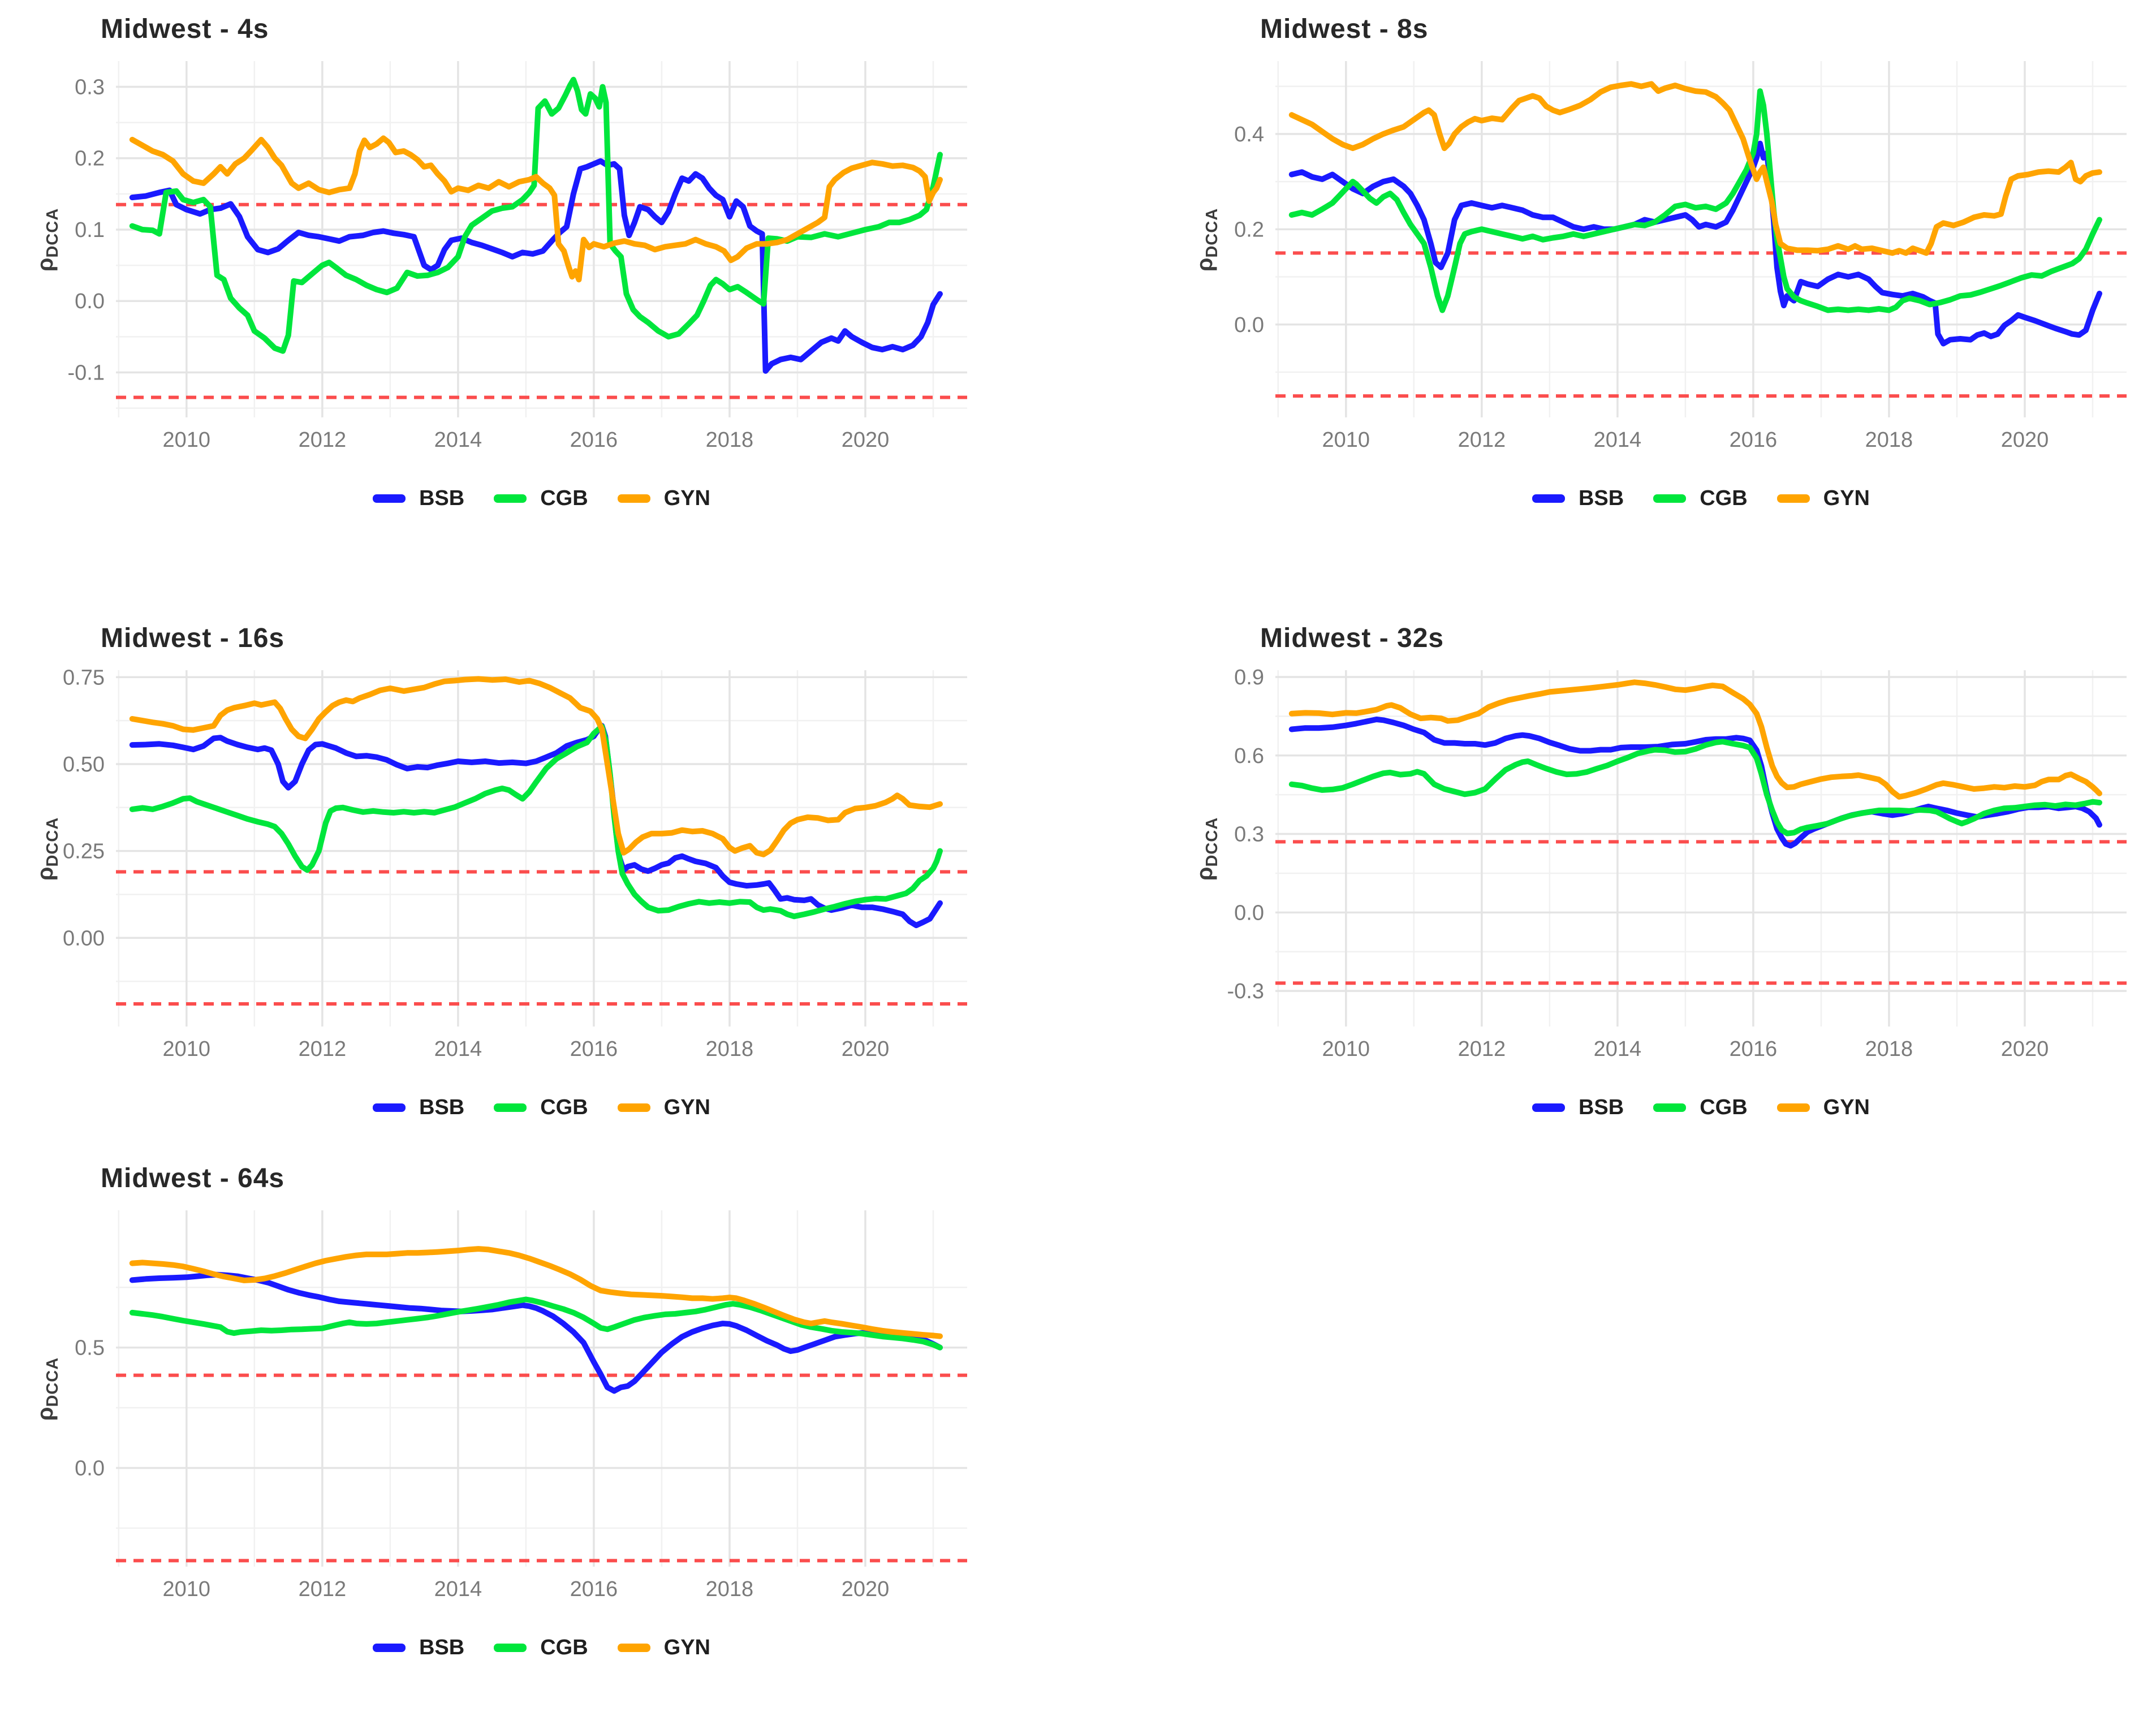  Describe the element at coordinates (1680, 256) in the screenshot. I see `plot-area: 2010 2012 2014 2016 2018 2020 0.0 0.2 0.4` at that location.